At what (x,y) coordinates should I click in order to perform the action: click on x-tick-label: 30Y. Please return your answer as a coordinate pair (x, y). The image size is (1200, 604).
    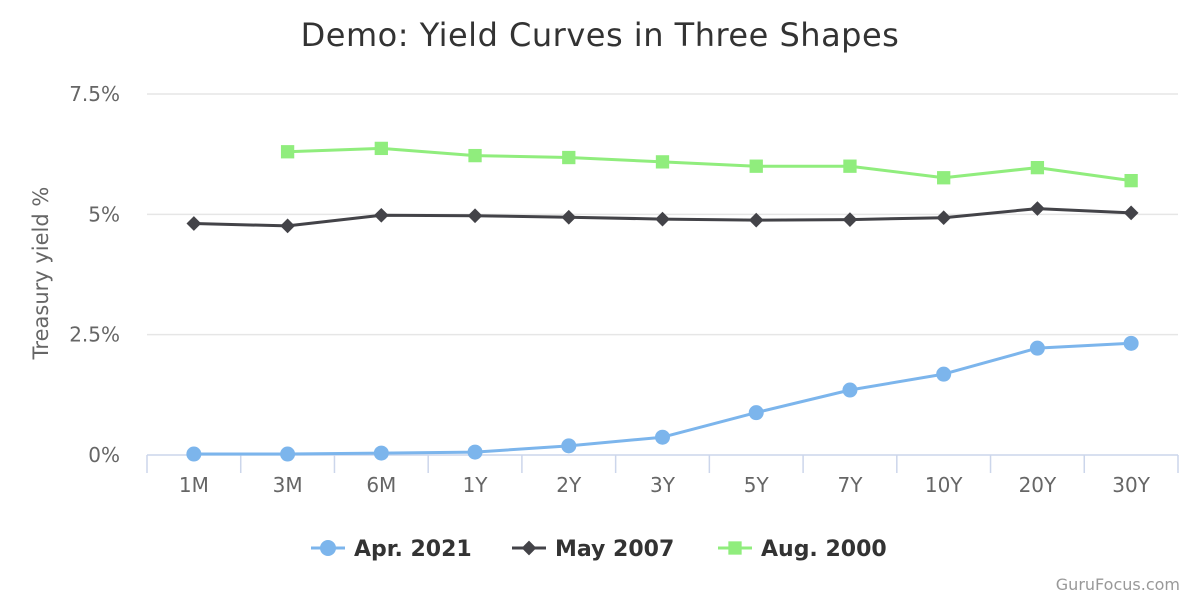
    Looking at the image, I should click on (1131, 485).